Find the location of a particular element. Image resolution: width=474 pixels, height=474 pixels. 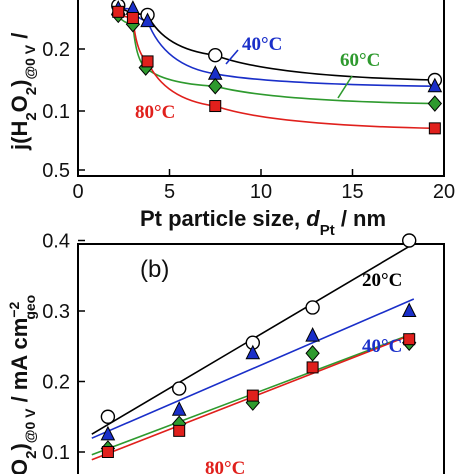

panel-a-xtick-label: 20 is located at coordinates (444, 192).